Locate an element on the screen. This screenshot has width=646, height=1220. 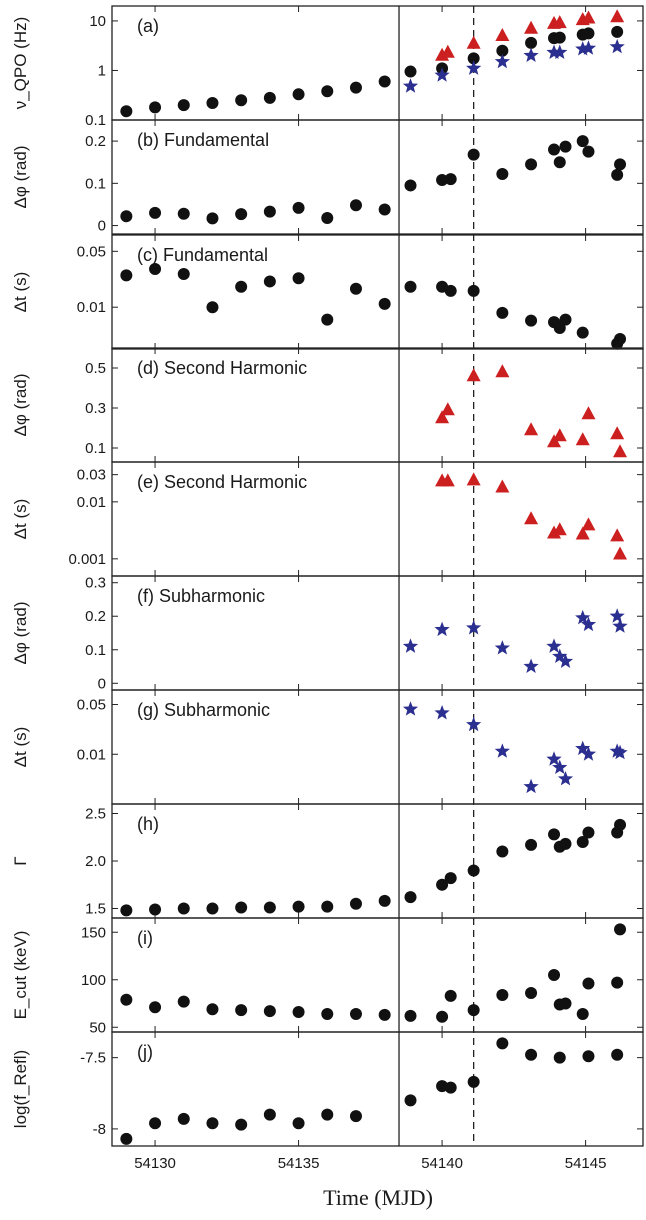
y-axis-label: Δt (s) is located at coordinates (20, 747).